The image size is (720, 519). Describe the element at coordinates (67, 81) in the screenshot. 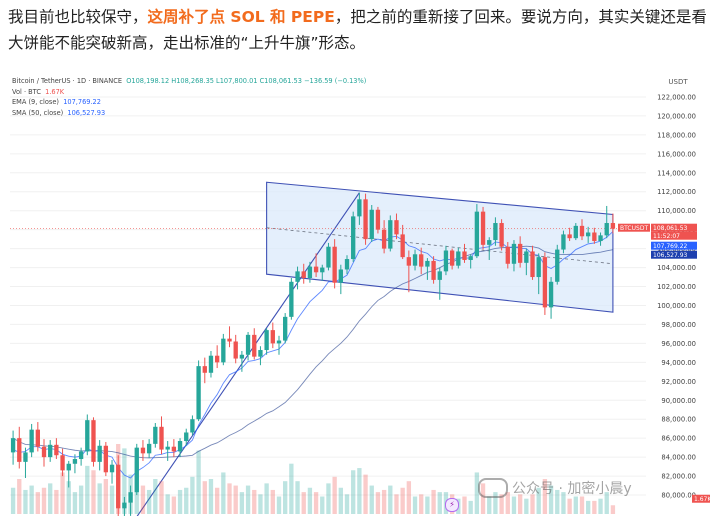

I see `legend-symbol: Bitcoin / TetherUS · 1D · BINANCE` at that location.